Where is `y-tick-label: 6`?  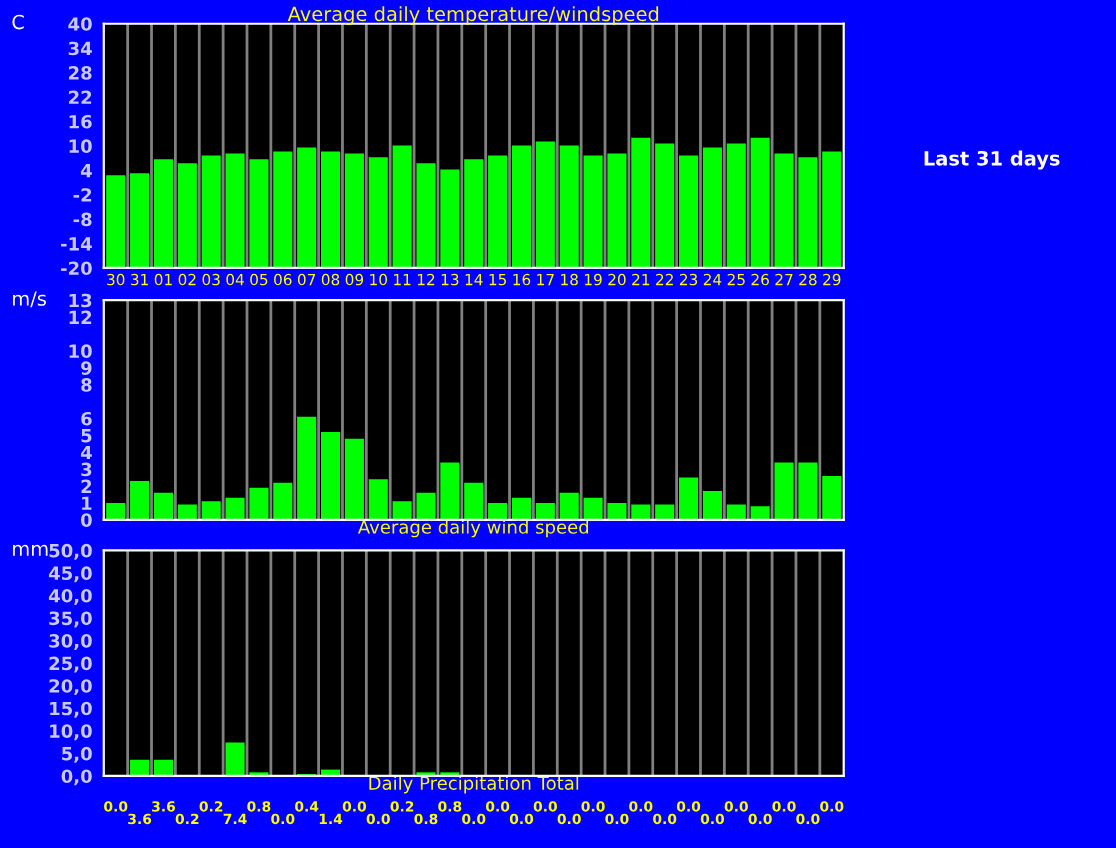 y-tick-label: 6 is located at coordinates (86, 418).